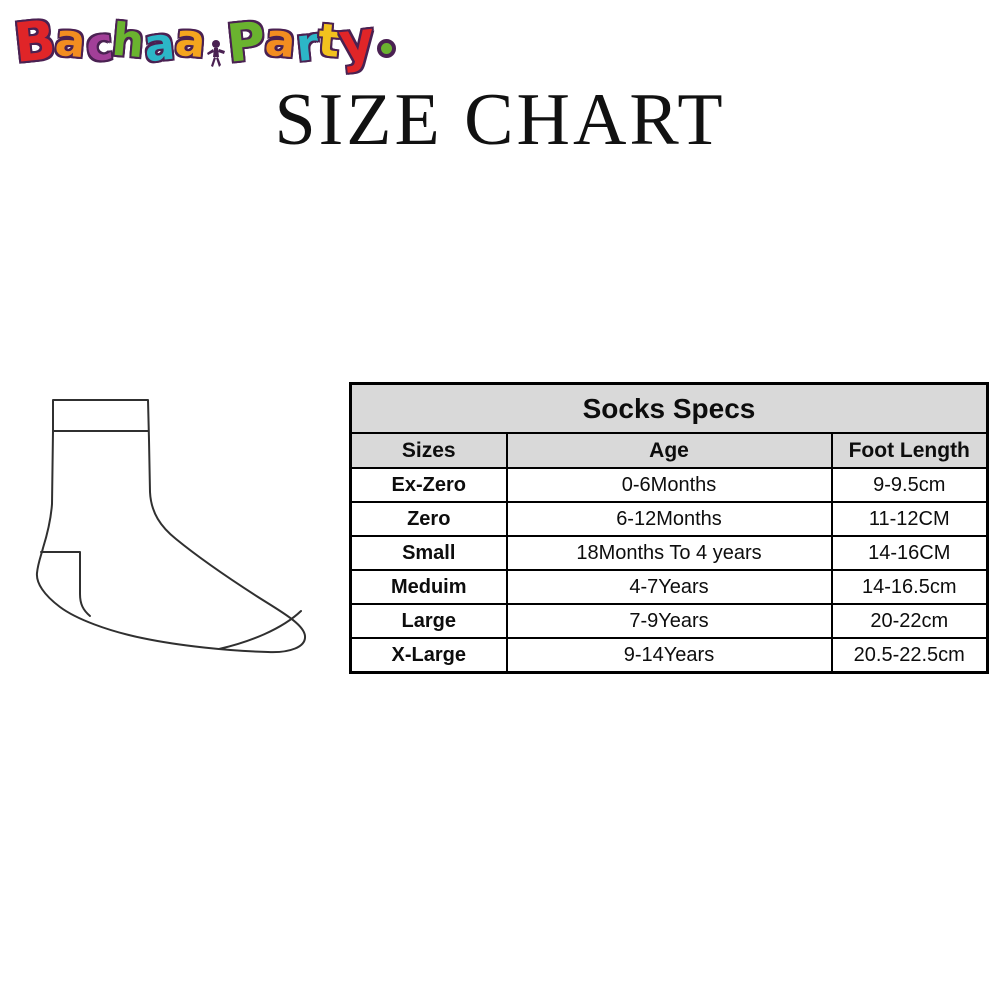 The width and height of the screenshot is (1000, 1000). I want to click on foot-length-cell: 14-16CM, so click(909, 553).